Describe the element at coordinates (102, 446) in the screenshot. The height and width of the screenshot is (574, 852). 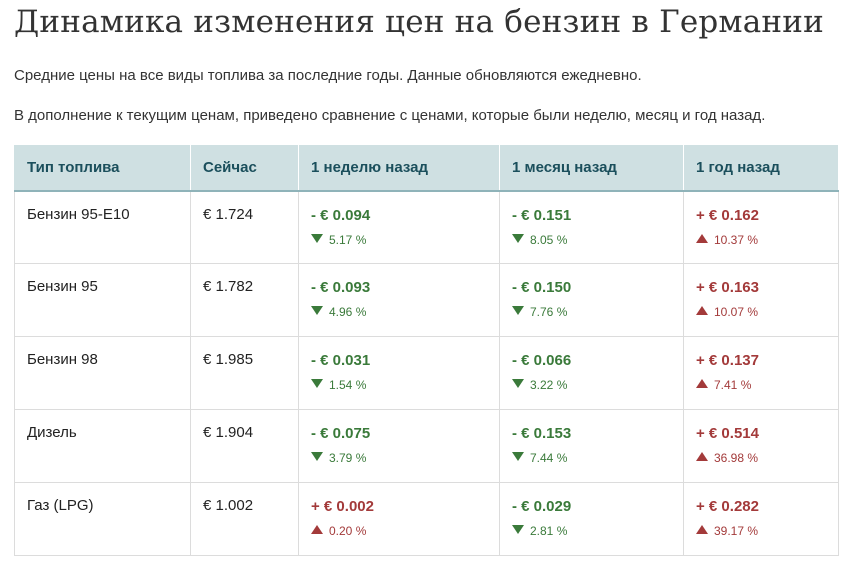
I see `fuel-type-cell: Дизель` at that location.